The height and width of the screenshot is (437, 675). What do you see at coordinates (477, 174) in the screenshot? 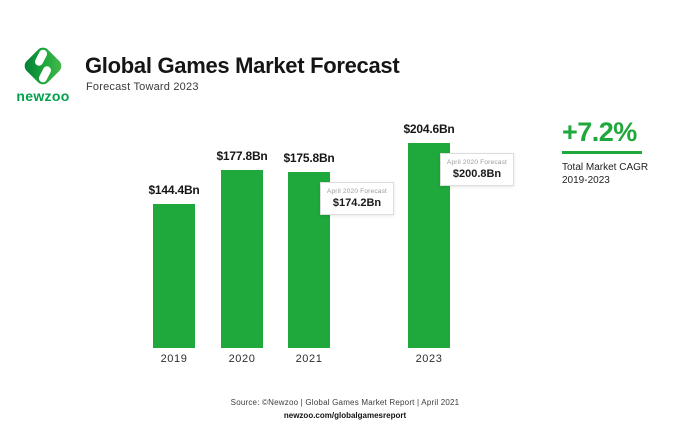
I see `callout-value: $200.8Bn` at bounding box center [477, 174].